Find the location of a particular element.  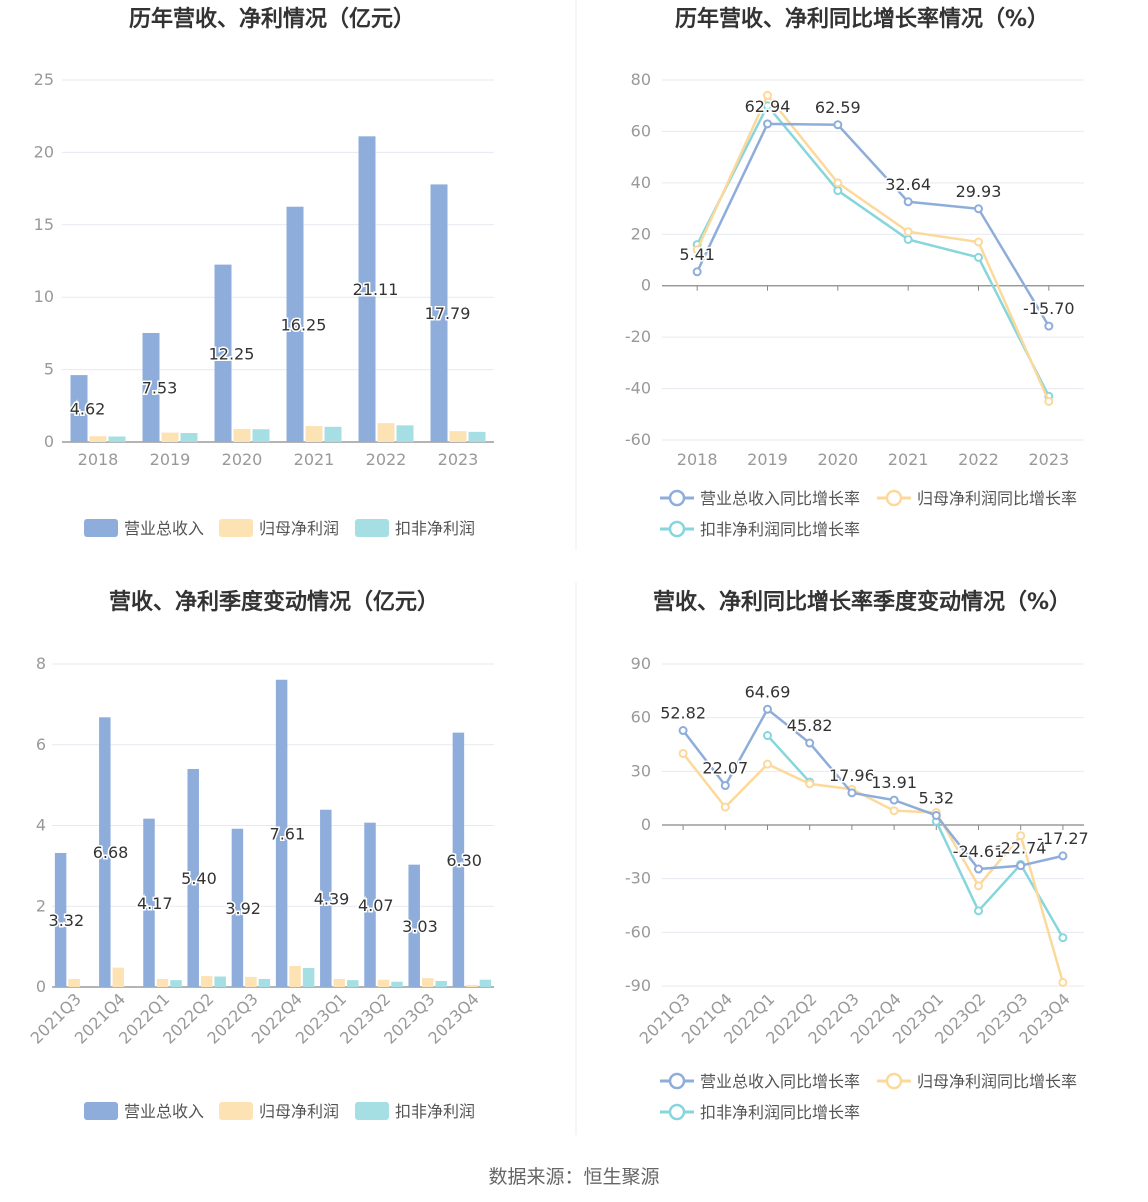

y-tick-label: 4 is located at coordinates (41, 825).